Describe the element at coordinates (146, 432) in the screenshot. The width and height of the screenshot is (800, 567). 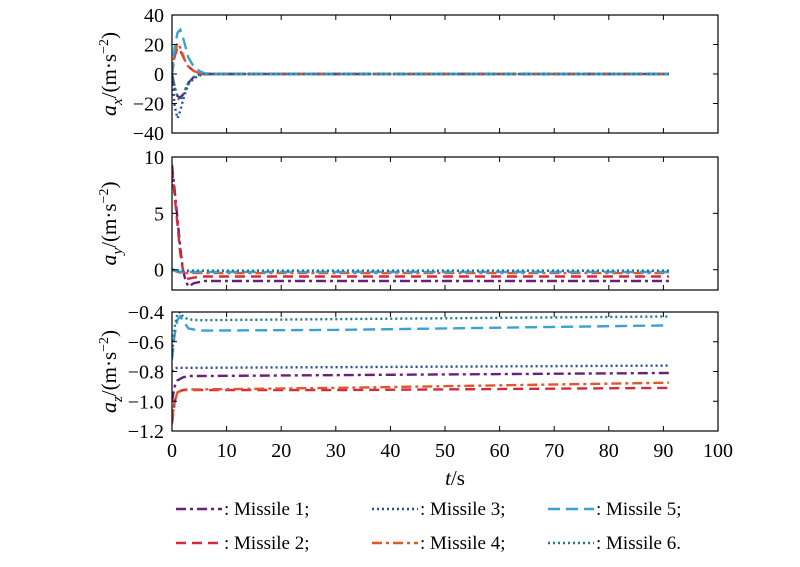
I see `y-tick-label: −1.2` at that location.